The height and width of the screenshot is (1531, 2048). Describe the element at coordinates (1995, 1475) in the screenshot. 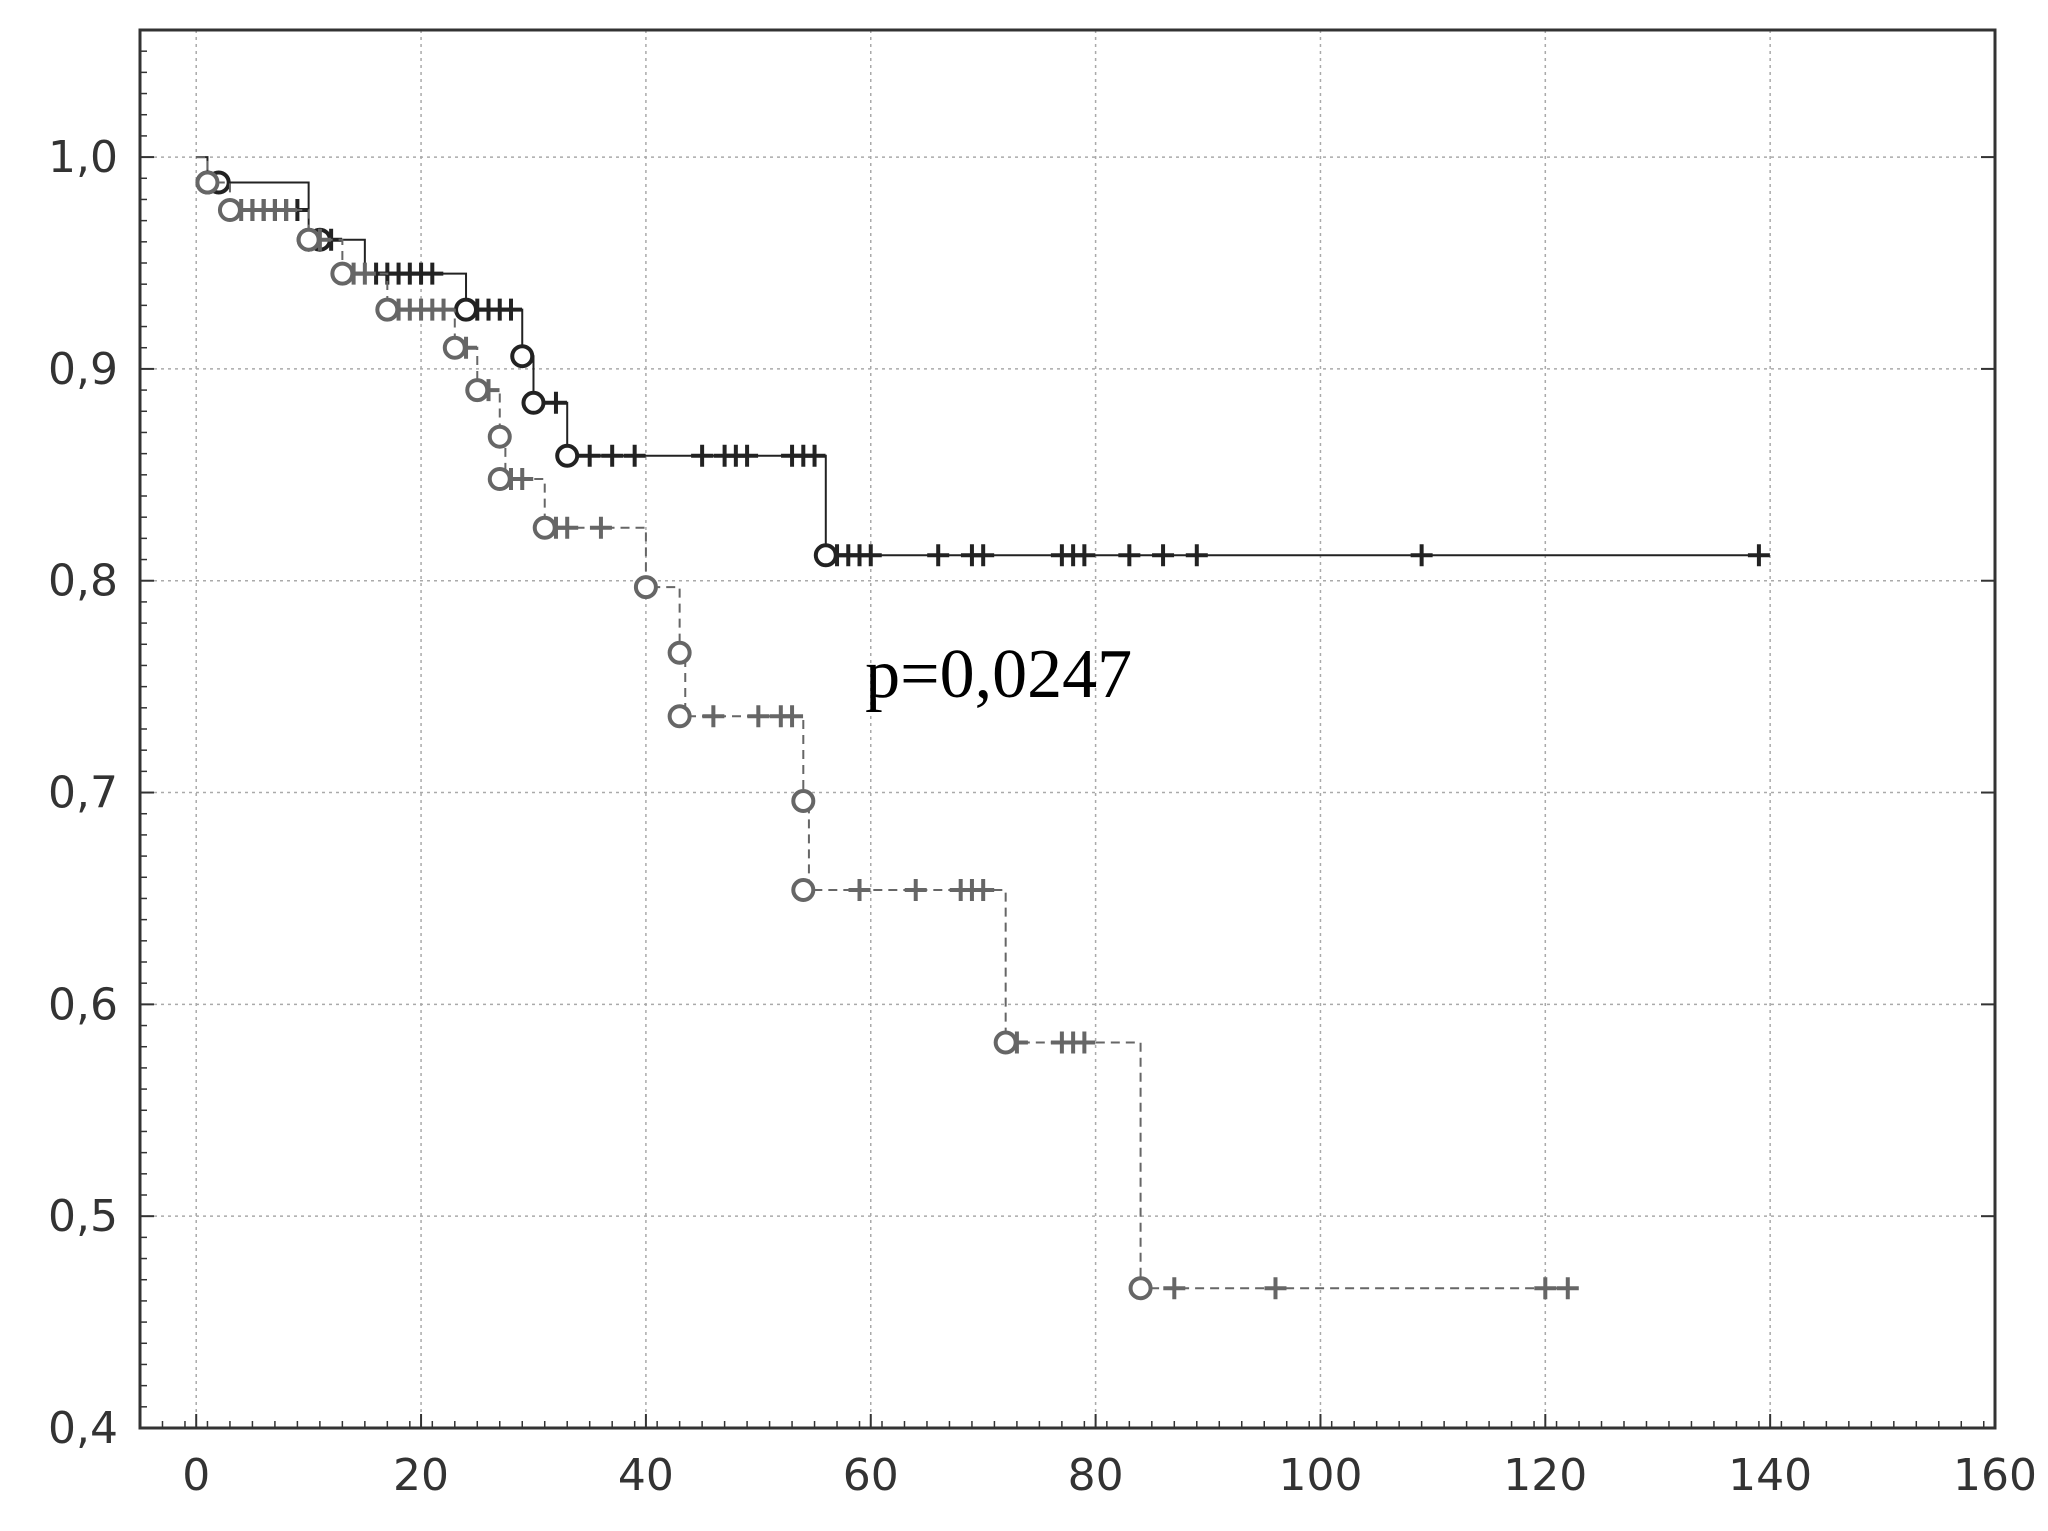

I see `x-tick-label: 160` at that location.